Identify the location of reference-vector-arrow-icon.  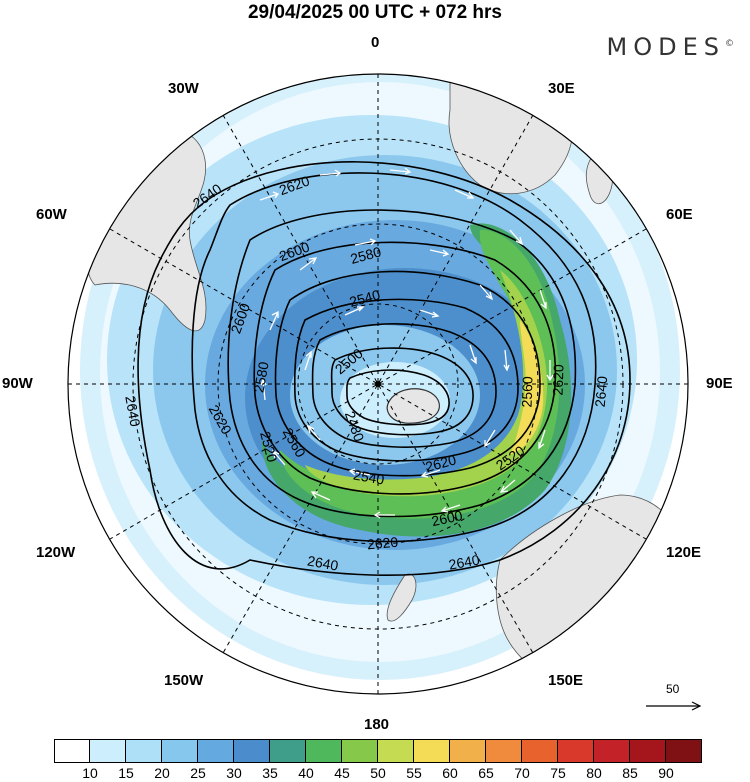
(674, 706).